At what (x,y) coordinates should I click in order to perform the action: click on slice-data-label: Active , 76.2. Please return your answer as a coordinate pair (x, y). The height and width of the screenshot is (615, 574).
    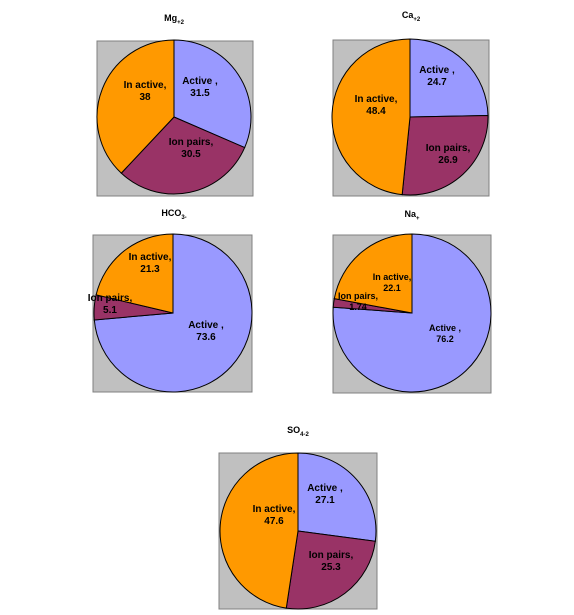
    Looking at the image, I should click on (445, 333).